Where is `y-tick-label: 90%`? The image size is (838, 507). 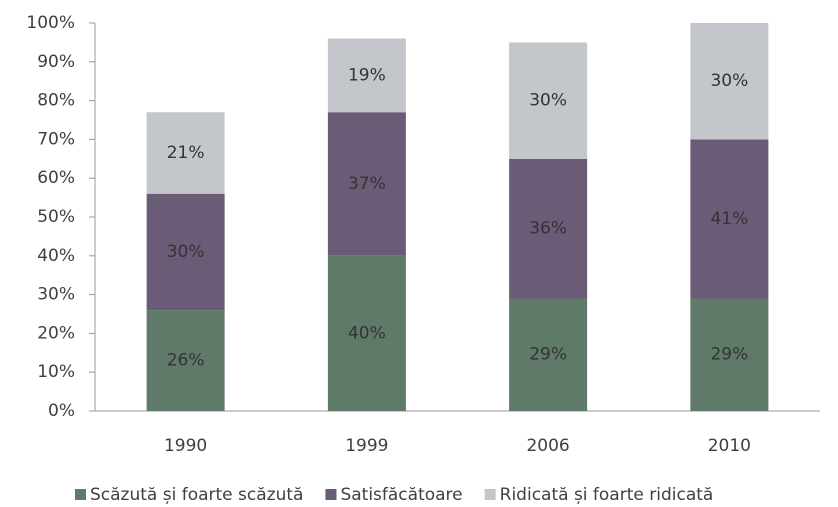
y-tick-label: 90% is located at coordinates (56, 62).